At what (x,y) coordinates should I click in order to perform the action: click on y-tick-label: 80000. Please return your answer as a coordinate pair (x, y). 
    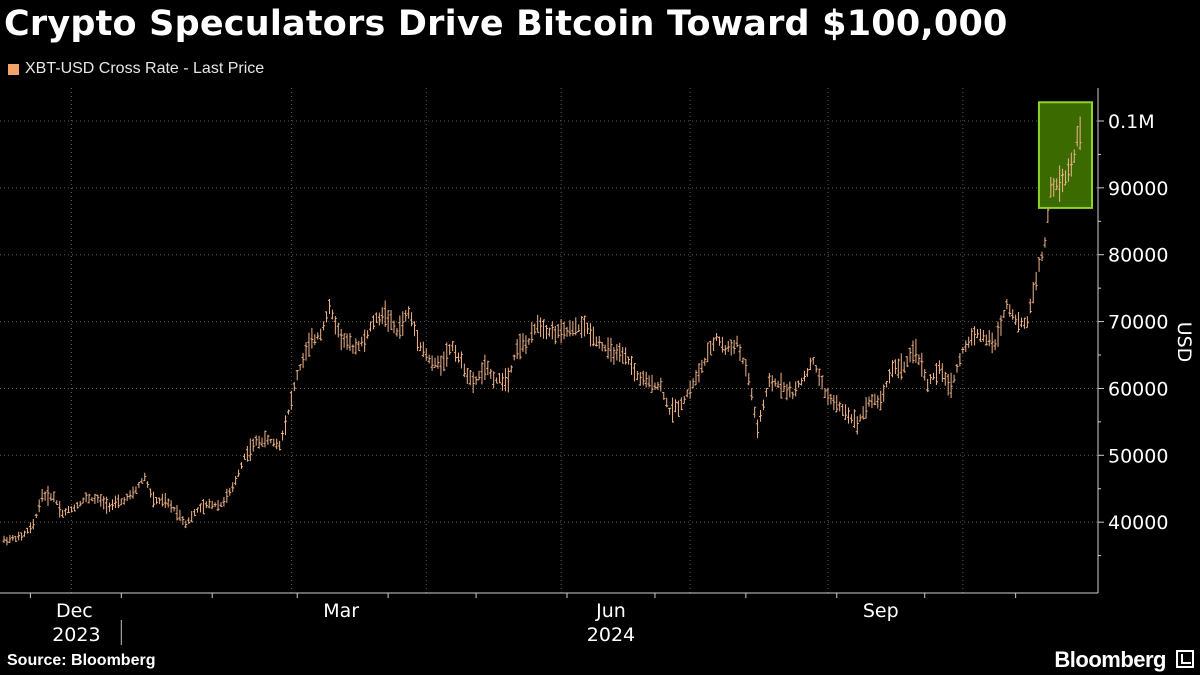
    Looking at the image, I should click on (1138, 256).